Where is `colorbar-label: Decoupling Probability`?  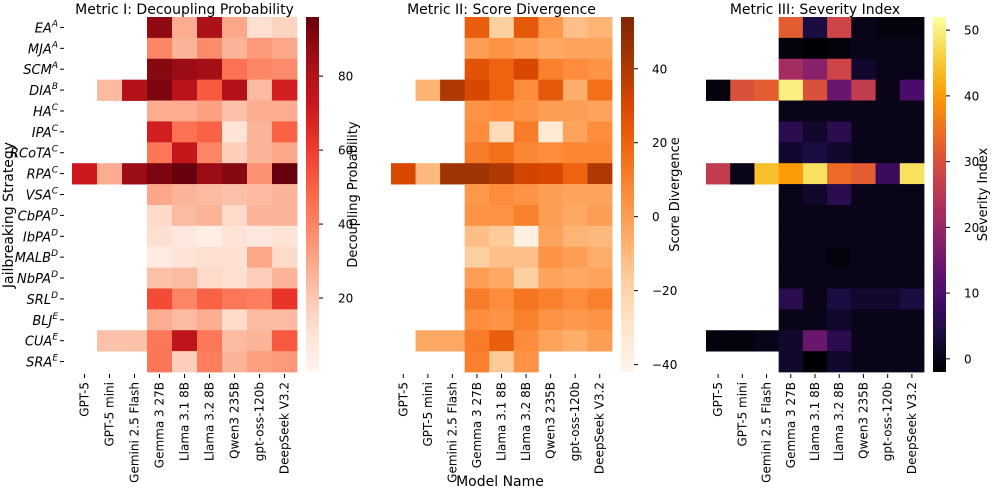
colorbar-label: Decoupling Probability is located at coordinates (353, 194).